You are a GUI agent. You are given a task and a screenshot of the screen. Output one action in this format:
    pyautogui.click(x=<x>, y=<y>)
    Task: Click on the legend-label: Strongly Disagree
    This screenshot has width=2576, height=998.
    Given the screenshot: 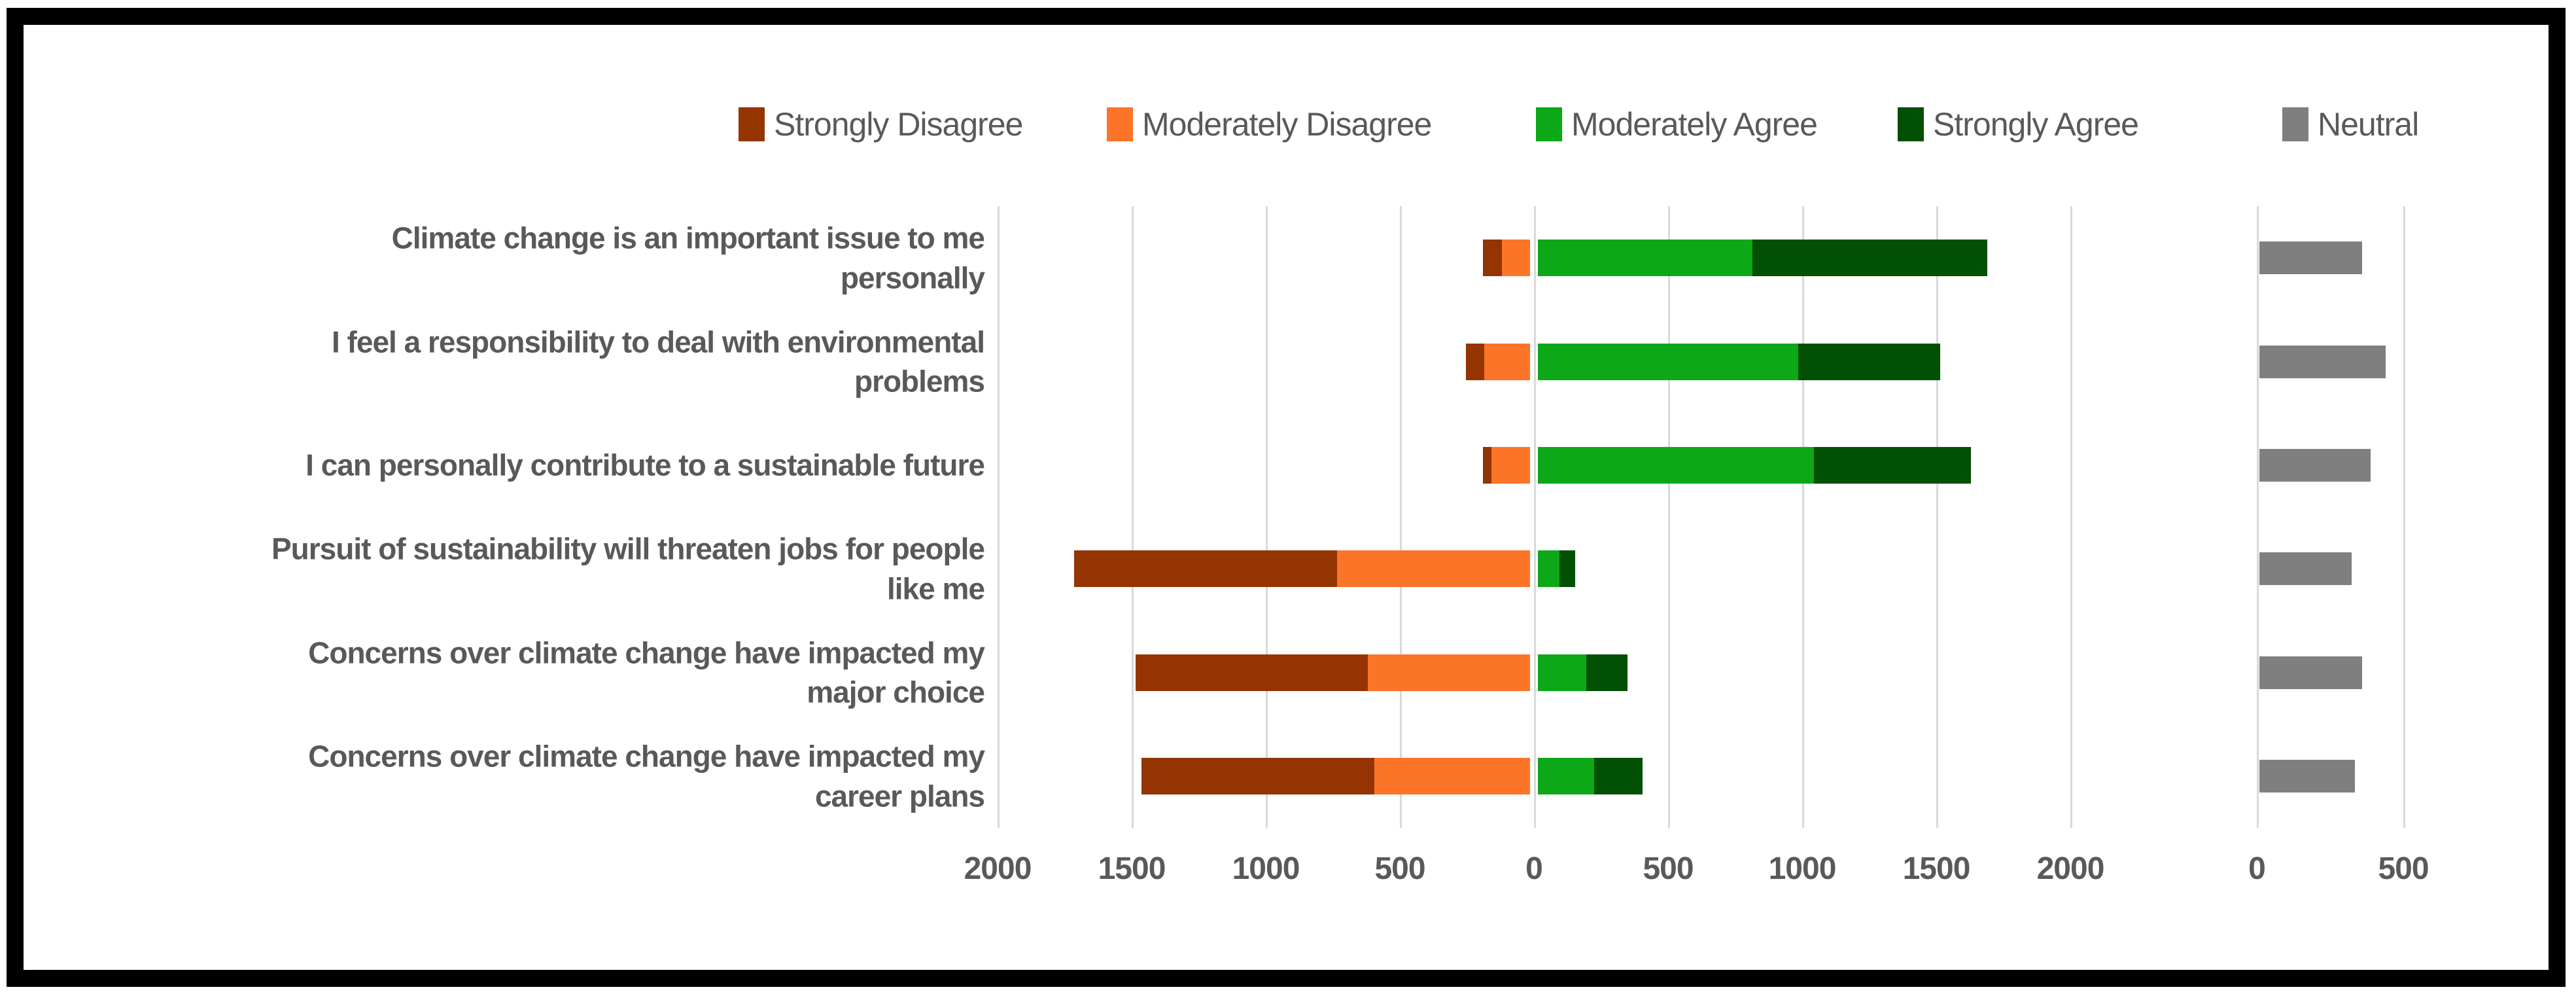 What is the action you would take?
    pyautogui.click(x=898, y=124)
    